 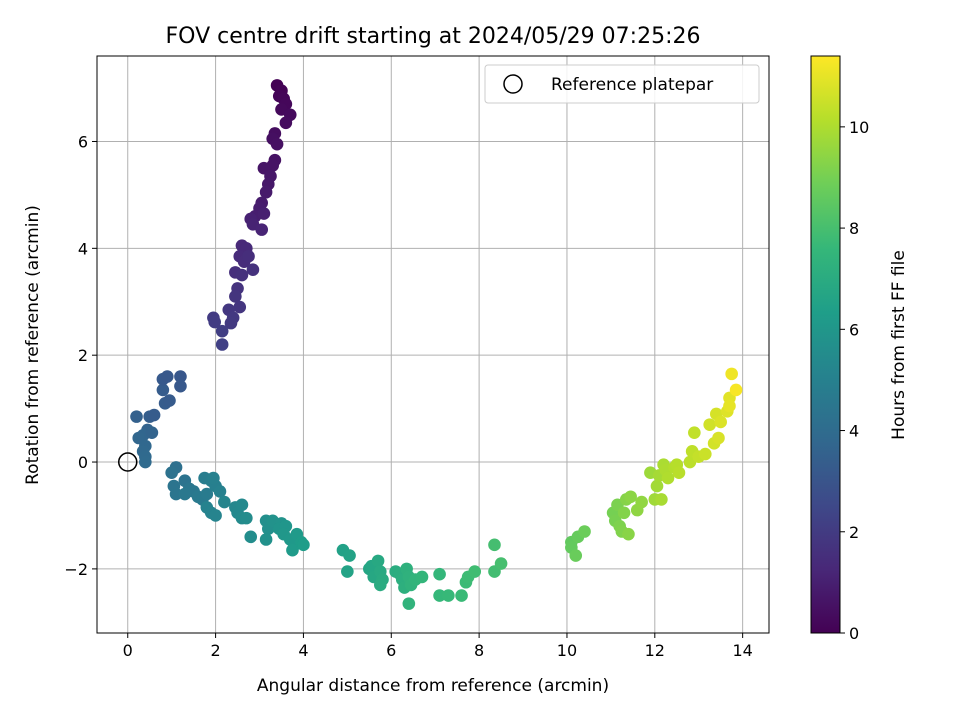 What do you see at coordinates (83, 141) in the screenshot?
I see `y-tick-label: 6` at bounding box center [83, 141].